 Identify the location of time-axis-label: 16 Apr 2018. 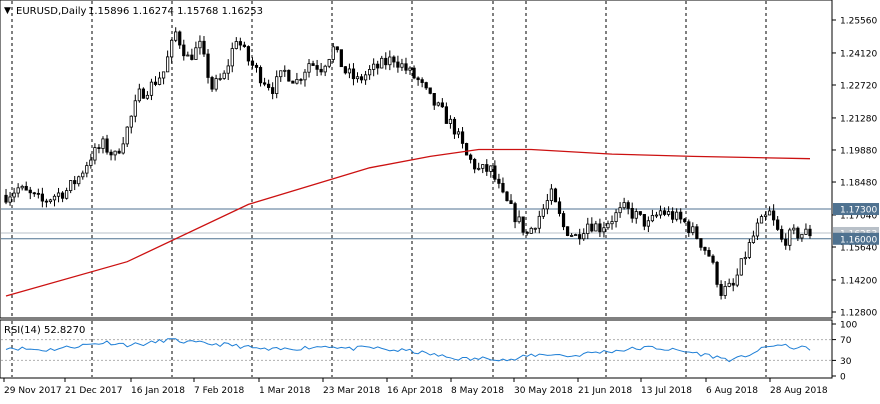
(415, 391).